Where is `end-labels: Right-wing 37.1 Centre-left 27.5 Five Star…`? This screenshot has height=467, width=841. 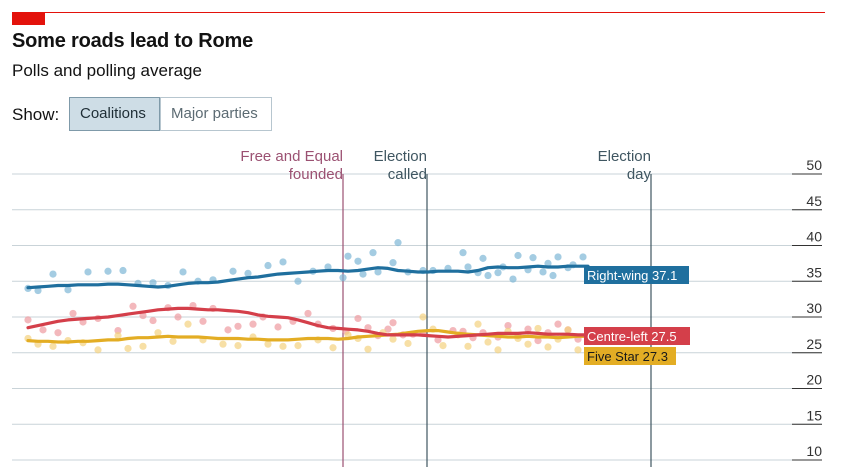 end-labels: Right-wing 37.1 Centre-left 27.5 Five Star… is located at coordinates (637, 315).